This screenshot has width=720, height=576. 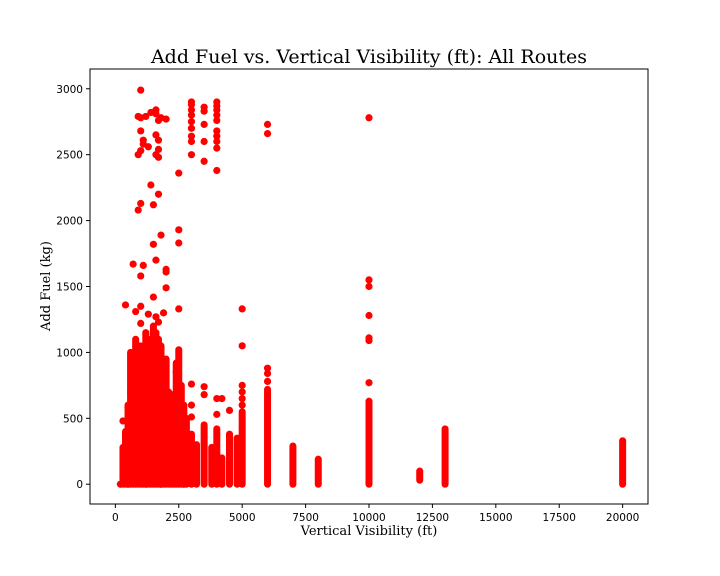 What do you see at coordinates (69, 353) in the screenshot?
I see `y-tick-label: 1000` at bounding box center [69, 353].